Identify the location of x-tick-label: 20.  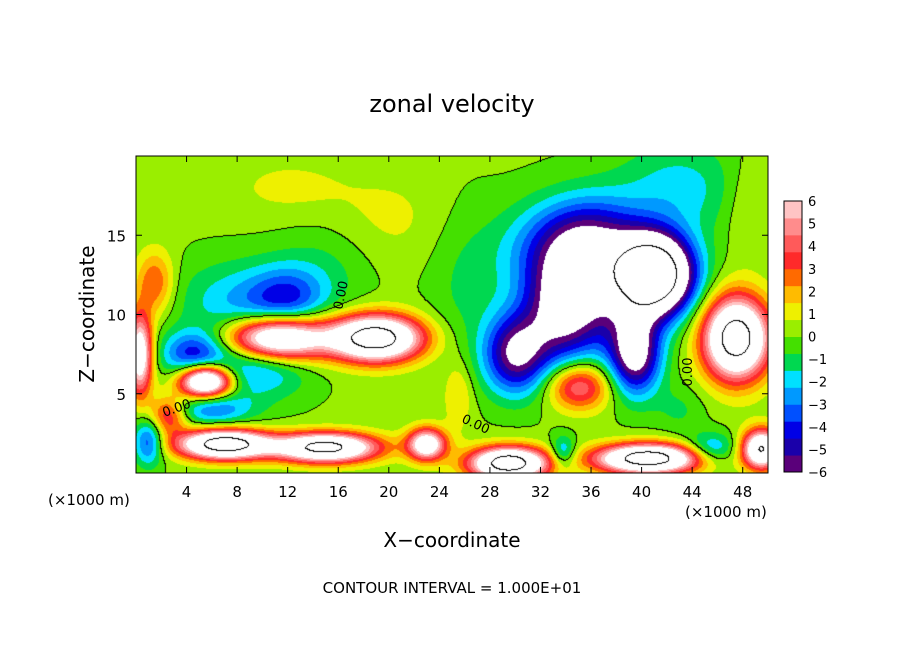
(388, 492).